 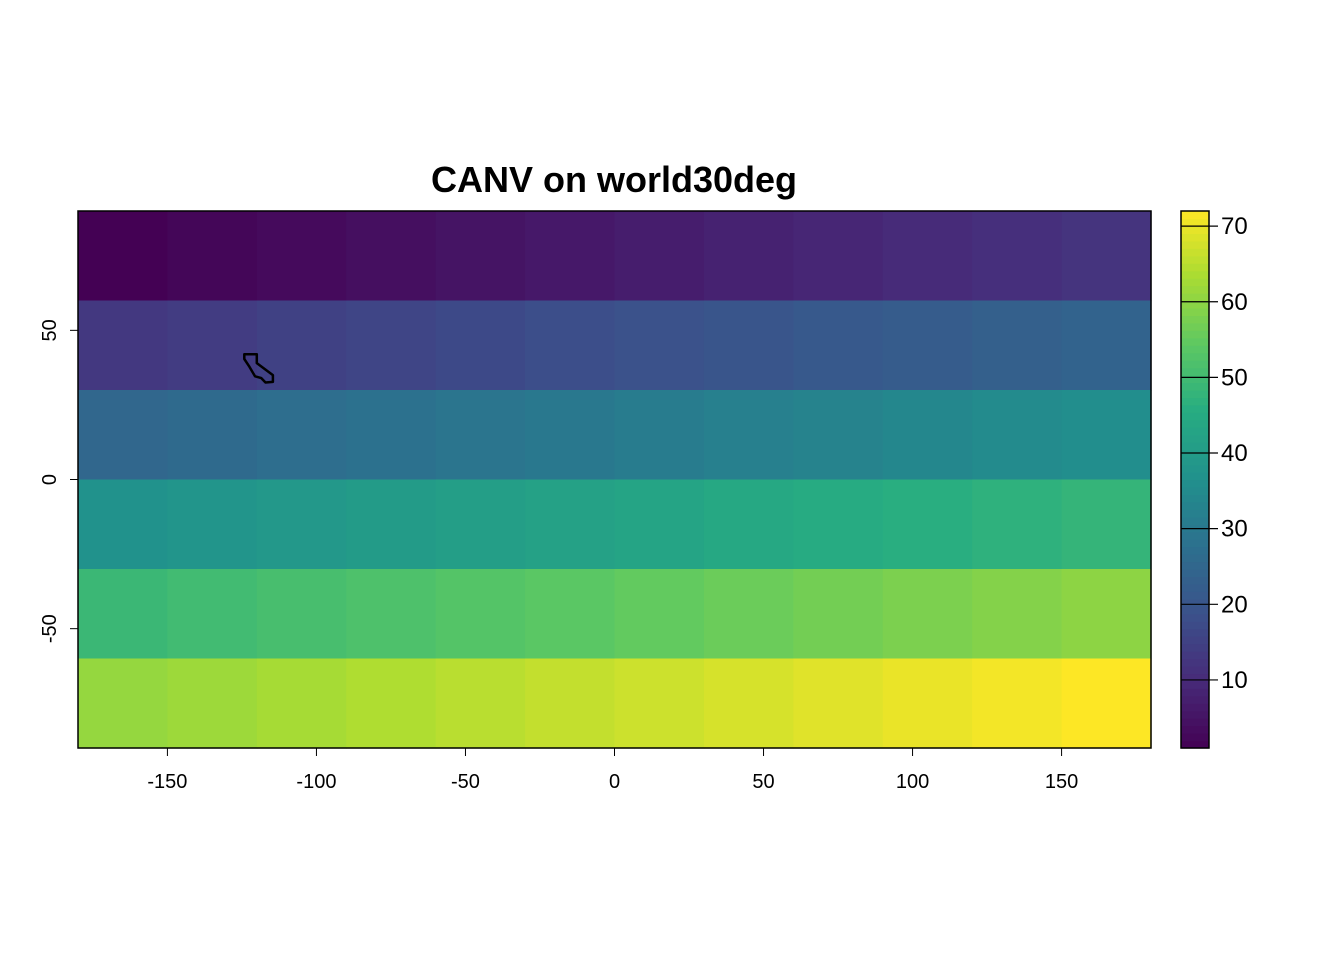 I want to click on x-tick-label: 50, so click(x=763, y=782).